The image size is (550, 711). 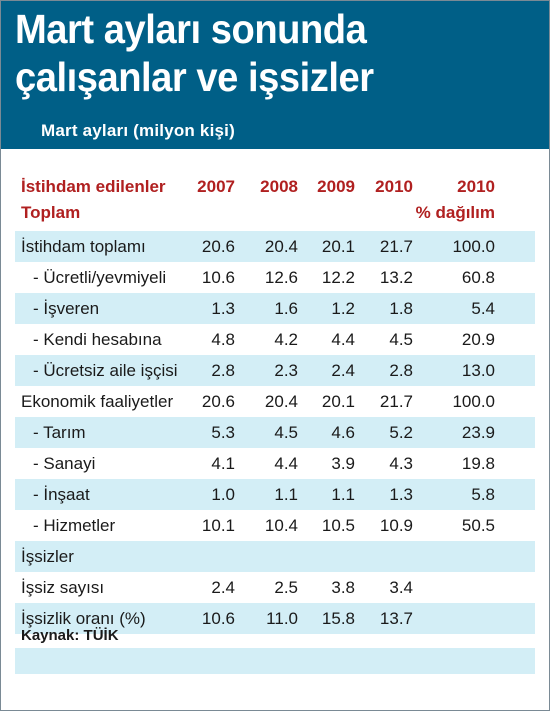 I want to click on table-row: - Sanayi 4.1 4.4 3.9 4.3 19.8, so click(x=275, y=463).